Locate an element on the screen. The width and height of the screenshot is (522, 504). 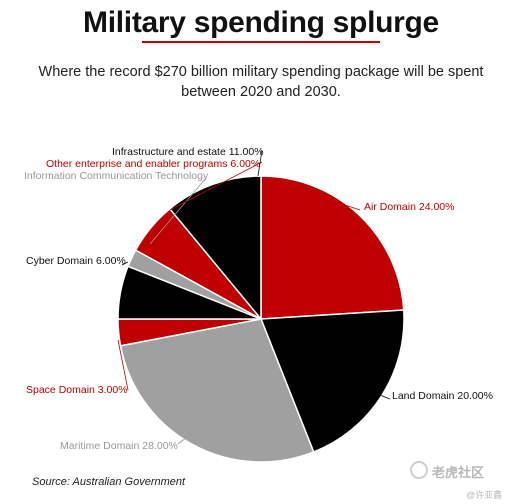
slice-label: Infrastructure and estate 11.00% is located at coordinates (188, 152).